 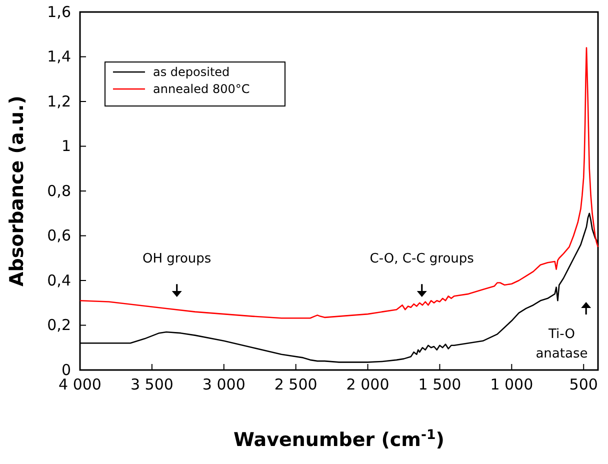 What do you see at coordinates (201, 89) in the screenshot?
I see `legend-label: annealed 800°C` at bounding box center [201, 89].